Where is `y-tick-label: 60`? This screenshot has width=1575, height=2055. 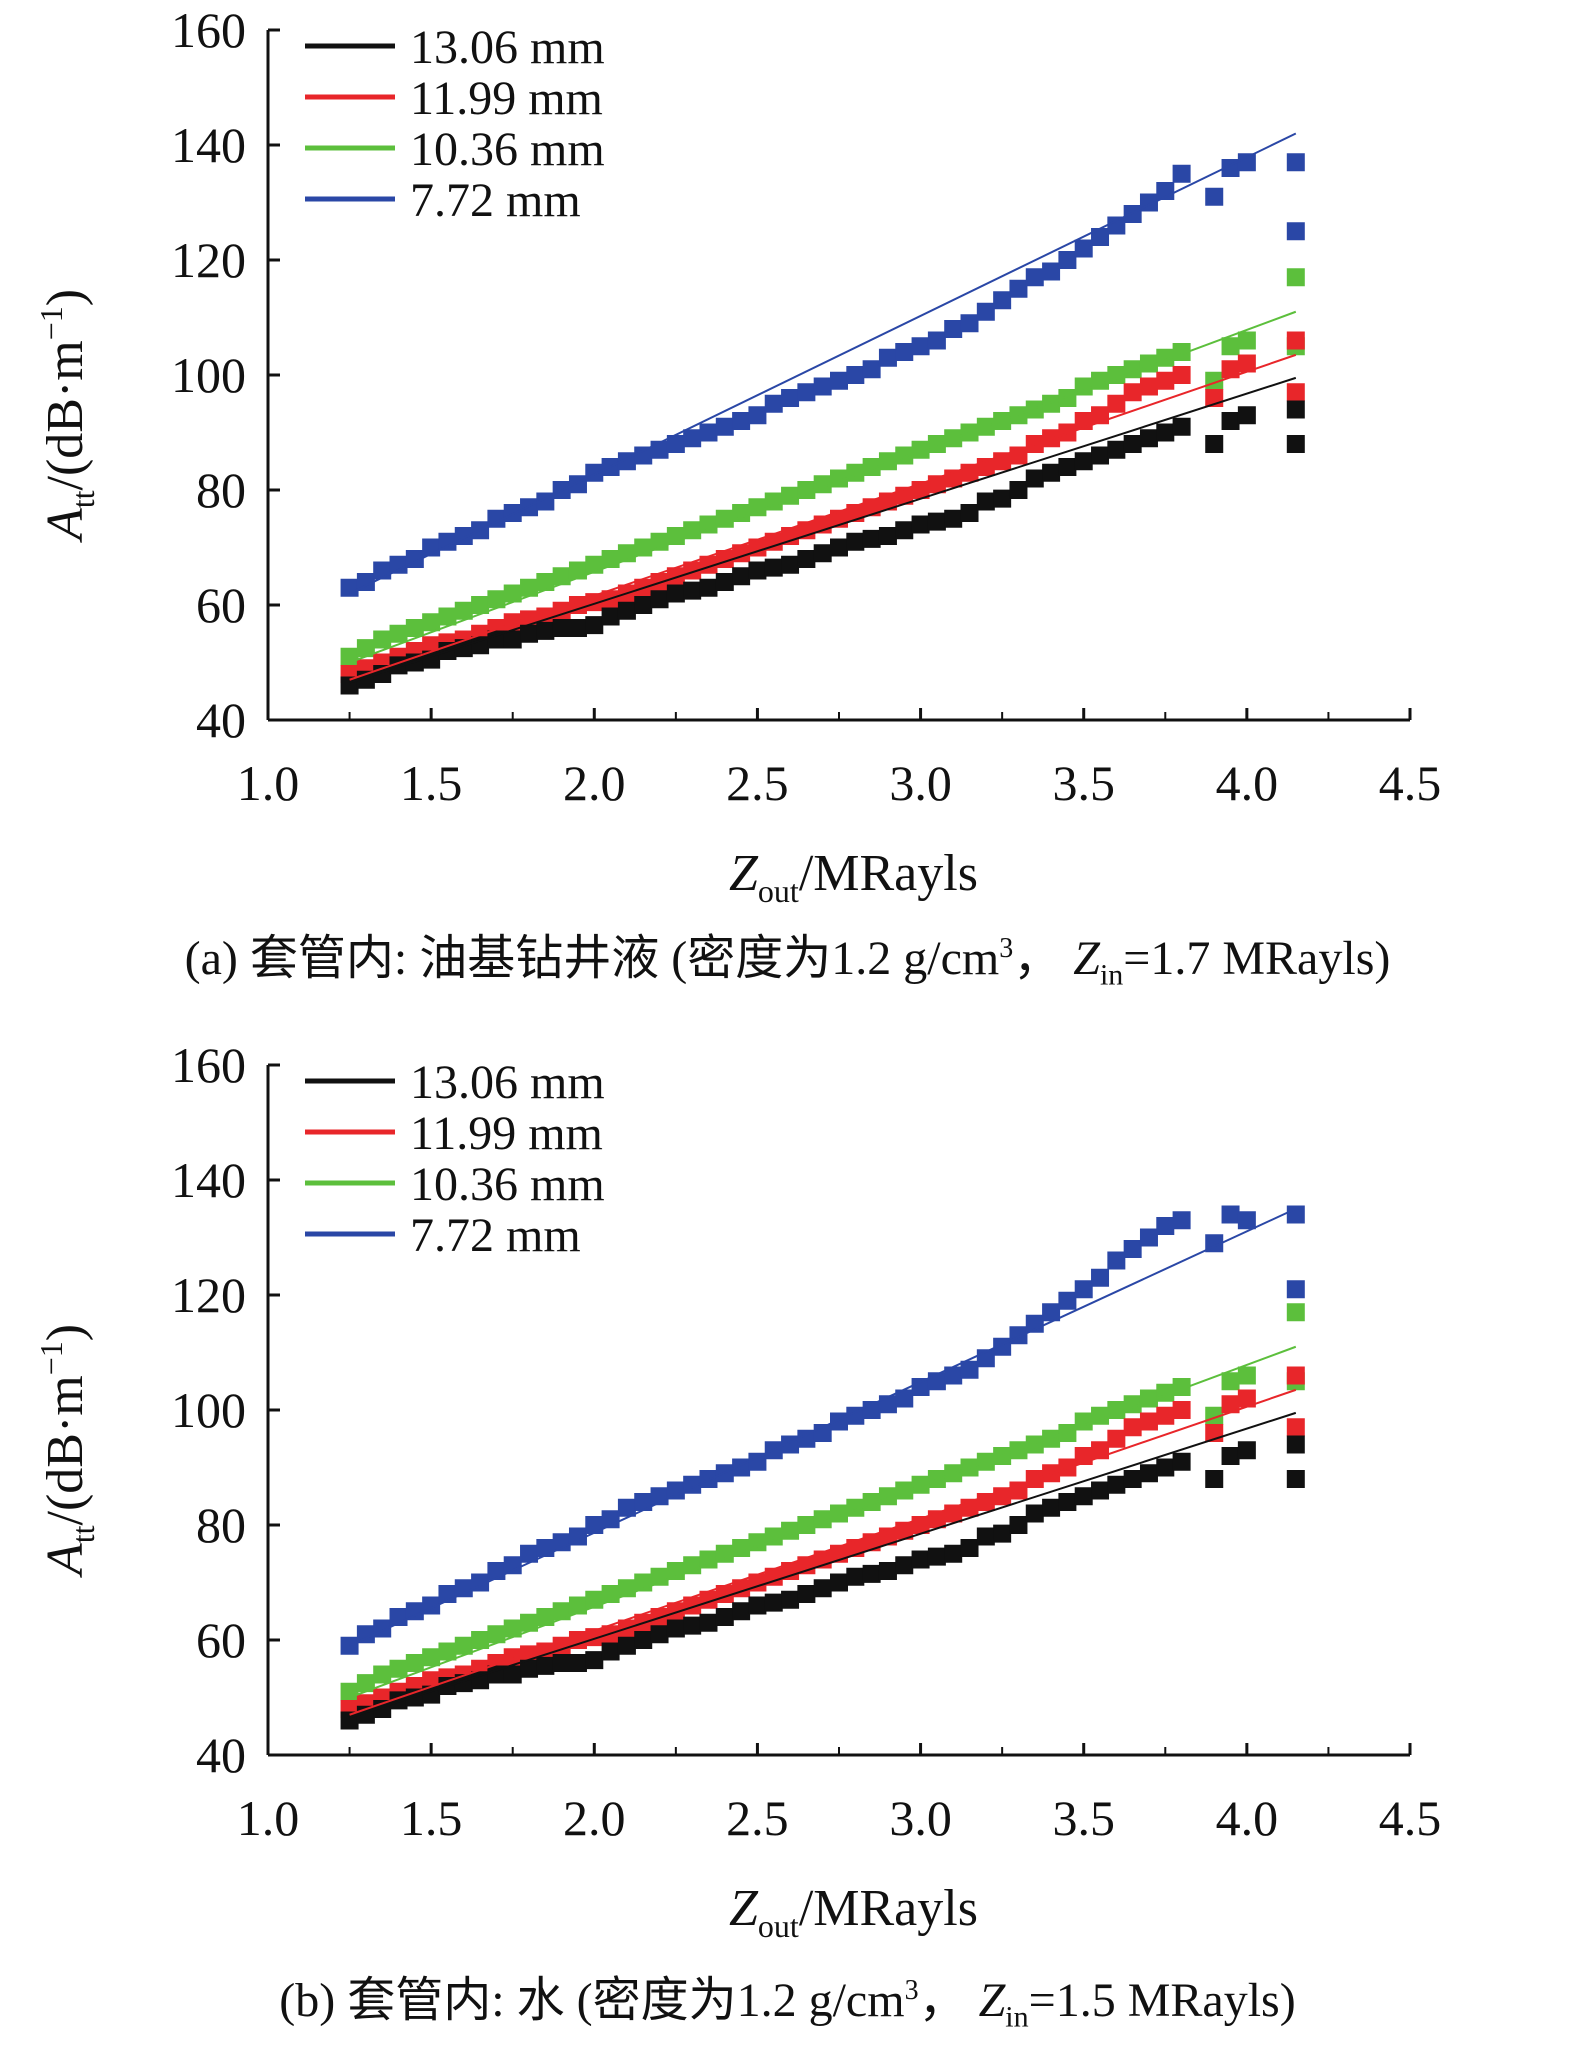
y-tick-label: 60 is located at coordinates (221, 605).